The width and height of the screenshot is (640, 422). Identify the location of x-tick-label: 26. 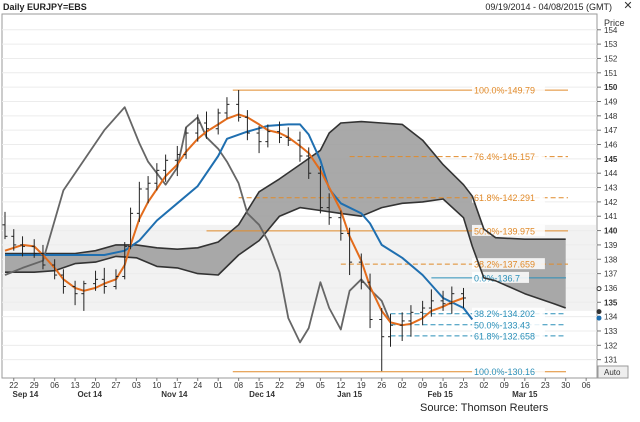
(381, 385).